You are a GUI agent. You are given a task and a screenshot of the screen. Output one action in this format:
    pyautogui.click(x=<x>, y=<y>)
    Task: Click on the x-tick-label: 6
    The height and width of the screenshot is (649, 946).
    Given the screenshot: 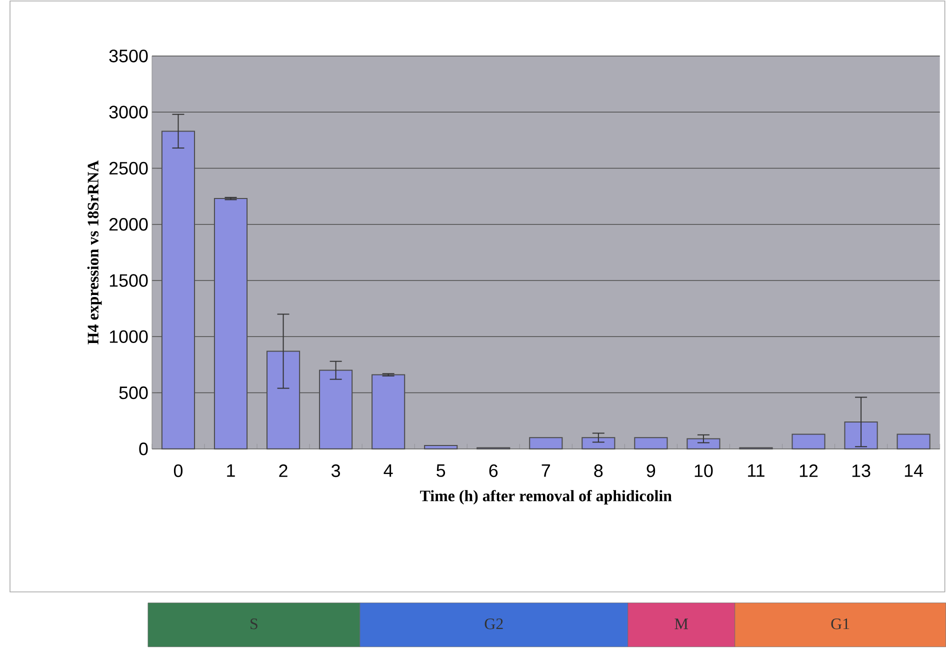 What is the action you would take?
    pyautogui.click(x=493, y=471)
    